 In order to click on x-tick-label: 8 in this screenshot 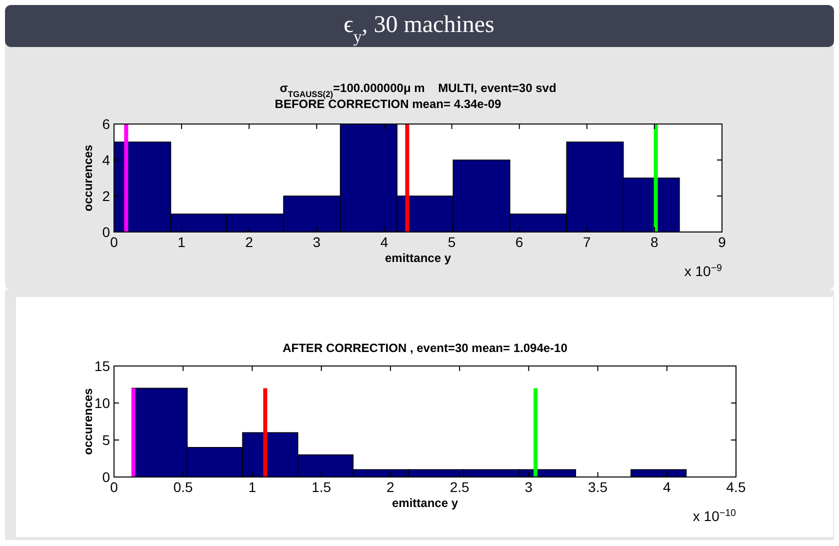, I will do `click(654, 242)`.